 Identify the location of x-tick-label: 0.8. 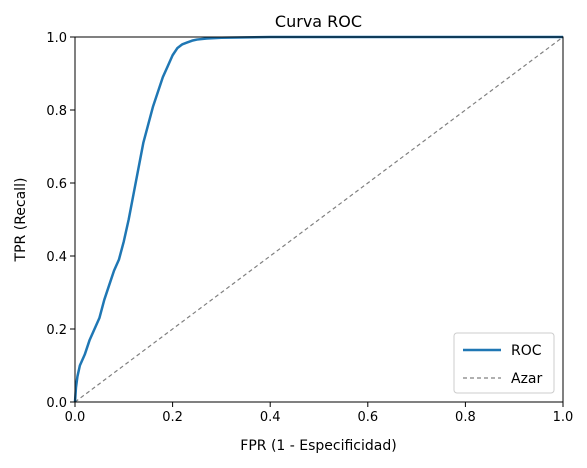
(465, 417).